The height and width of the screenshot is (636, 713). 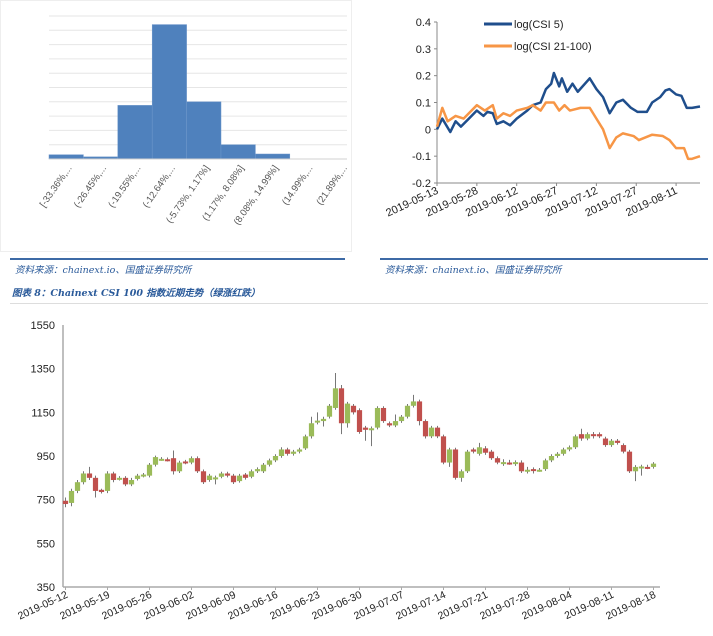 I want to click on source-caption-right: 资料来源：chainext.io、国盛证券研究所, so click(x=473, y=270).